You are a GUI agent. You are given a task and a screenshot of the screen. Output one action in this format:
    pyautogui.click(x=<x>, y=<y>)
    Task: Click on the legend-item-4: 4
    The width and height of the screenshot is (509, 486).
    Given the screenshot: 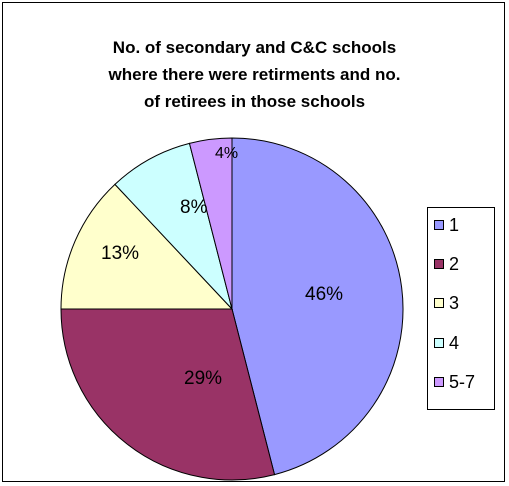 What is the action you would take?
    pyautogui.click(x=446, y=343)
    